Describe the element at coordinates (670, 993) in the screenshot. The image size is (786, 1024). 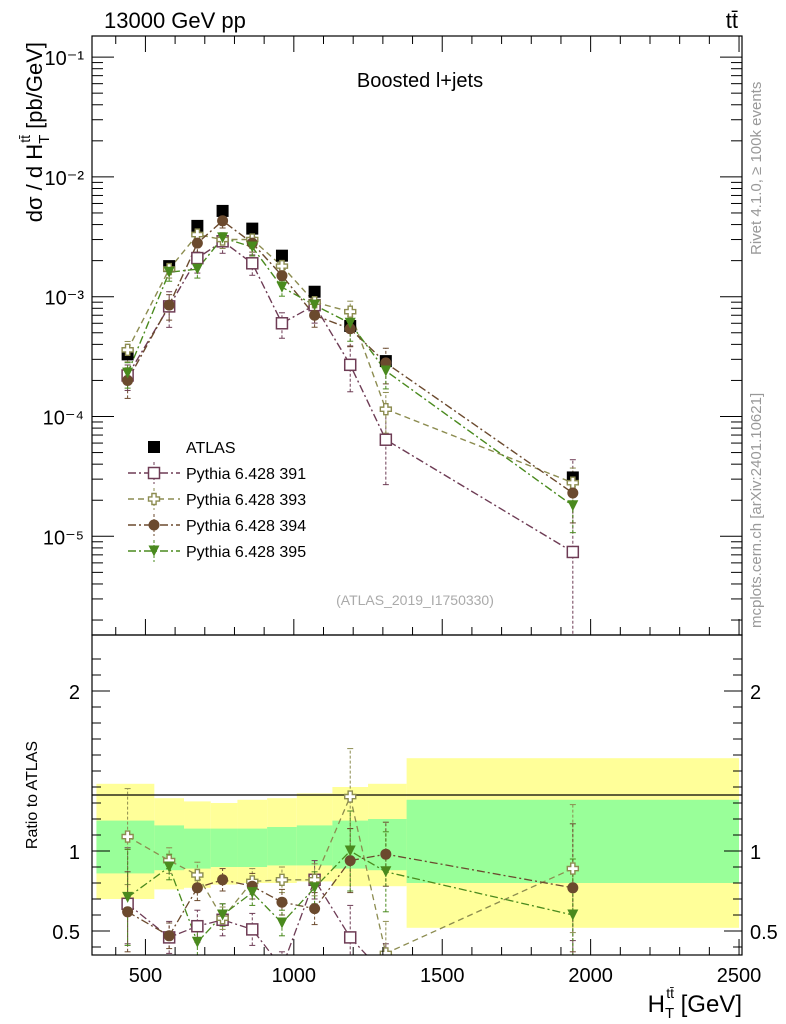
I see `x-label-sup: tt̄` at that location.